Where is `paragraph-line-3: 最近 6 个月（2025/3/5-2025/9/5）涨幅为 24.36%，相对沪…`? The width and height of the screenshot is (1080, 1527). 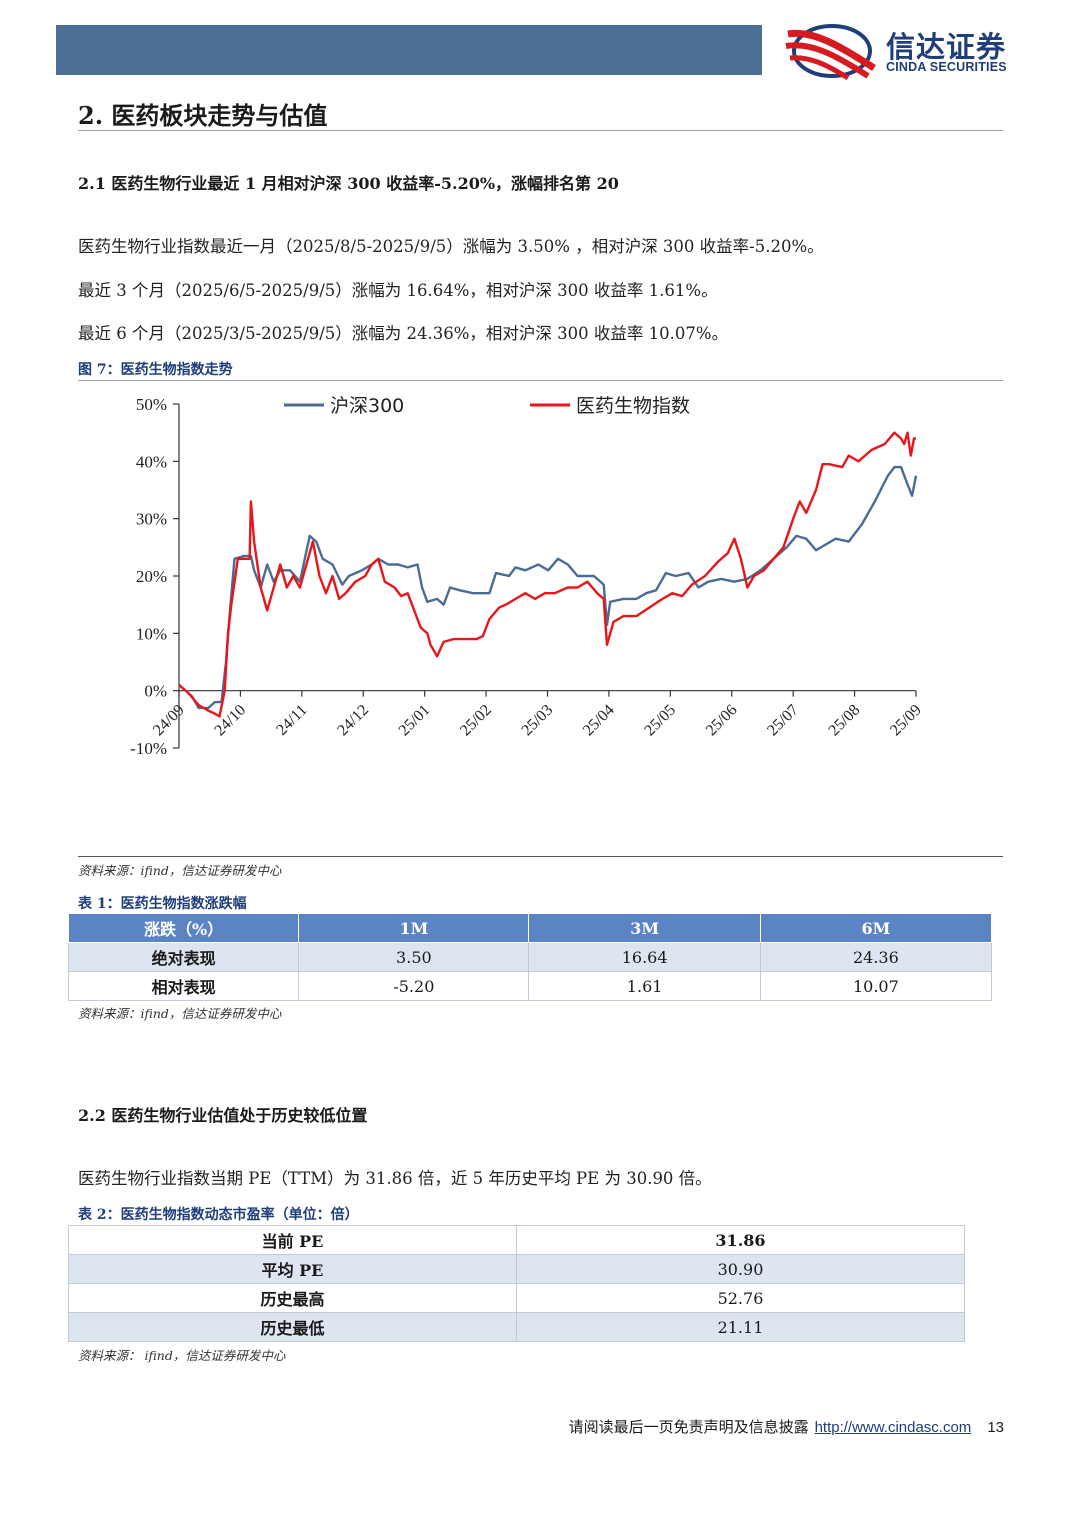
paragraph-line-3: 最近 6 个月（2025/3/5-2025/9/5）涨幅为 24.36%，相对沪… is located at coordinates (403, 333).